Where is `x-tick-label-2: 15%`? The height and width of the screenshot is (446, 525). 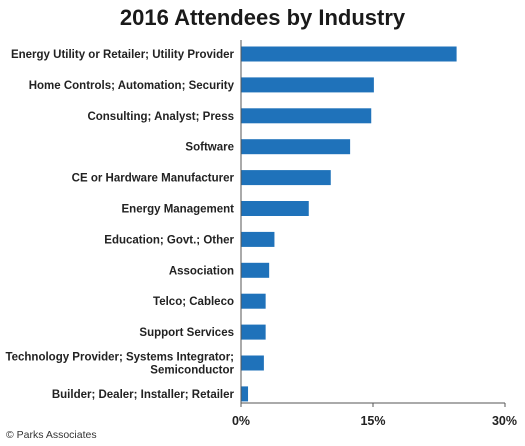 x-tick-label-2: 15% is located at coordinates (372, 421).